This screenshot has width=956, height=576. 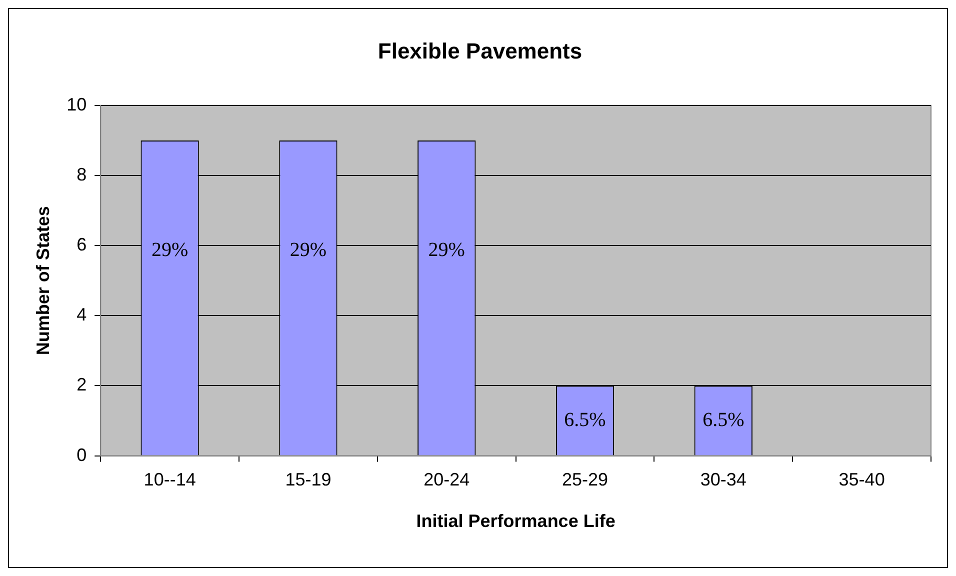 What do you see at coordinates (76, 104) in the screenshot?
I see `y-tick-label: 10` at bounding box center [76, 104].